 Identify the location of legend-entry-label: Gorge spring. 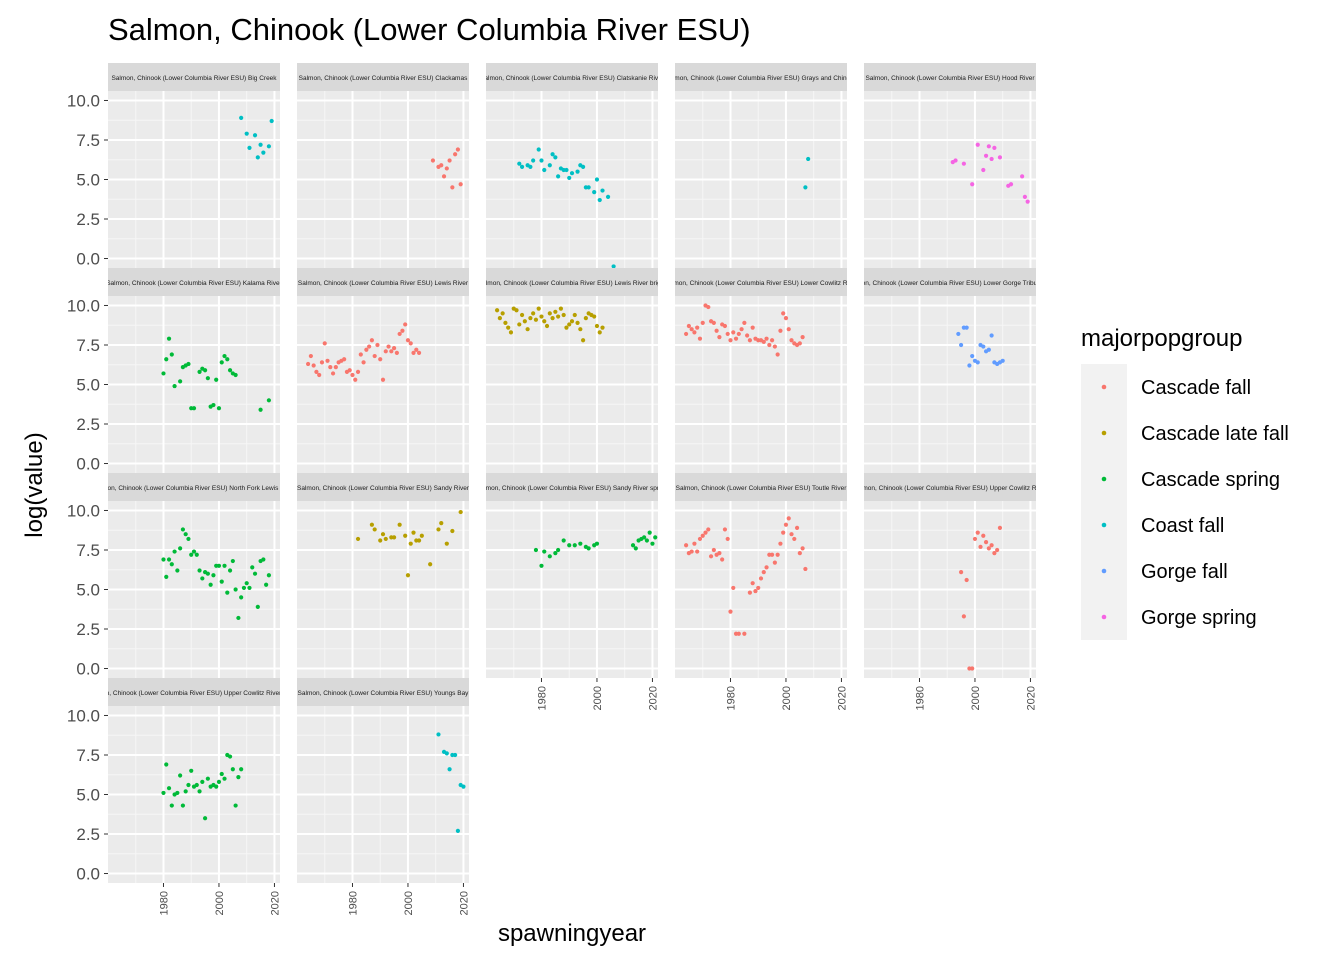
(1199, 618).